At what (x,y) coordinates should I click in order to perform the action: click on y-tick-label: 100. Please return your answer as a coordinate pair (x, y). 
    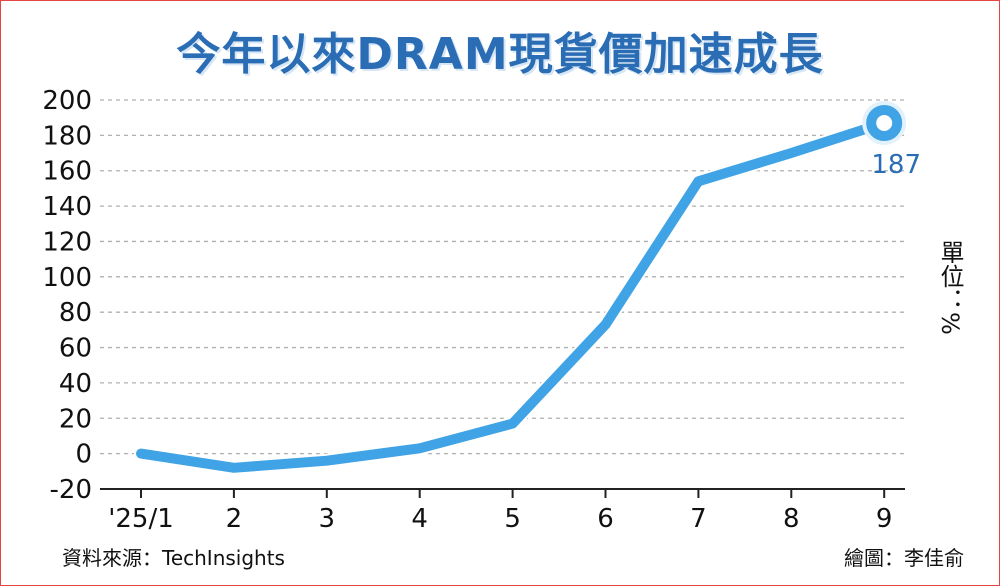
    Looking at the image, I should click on (67, 278).